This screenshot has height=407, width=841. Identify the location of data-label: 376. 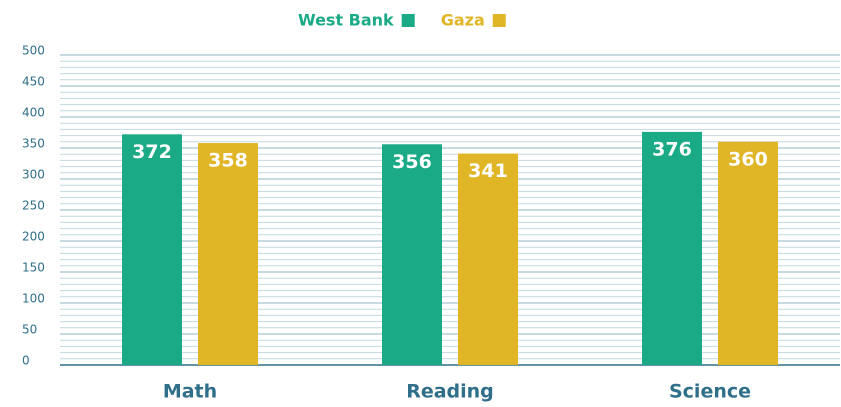
(672, 149).